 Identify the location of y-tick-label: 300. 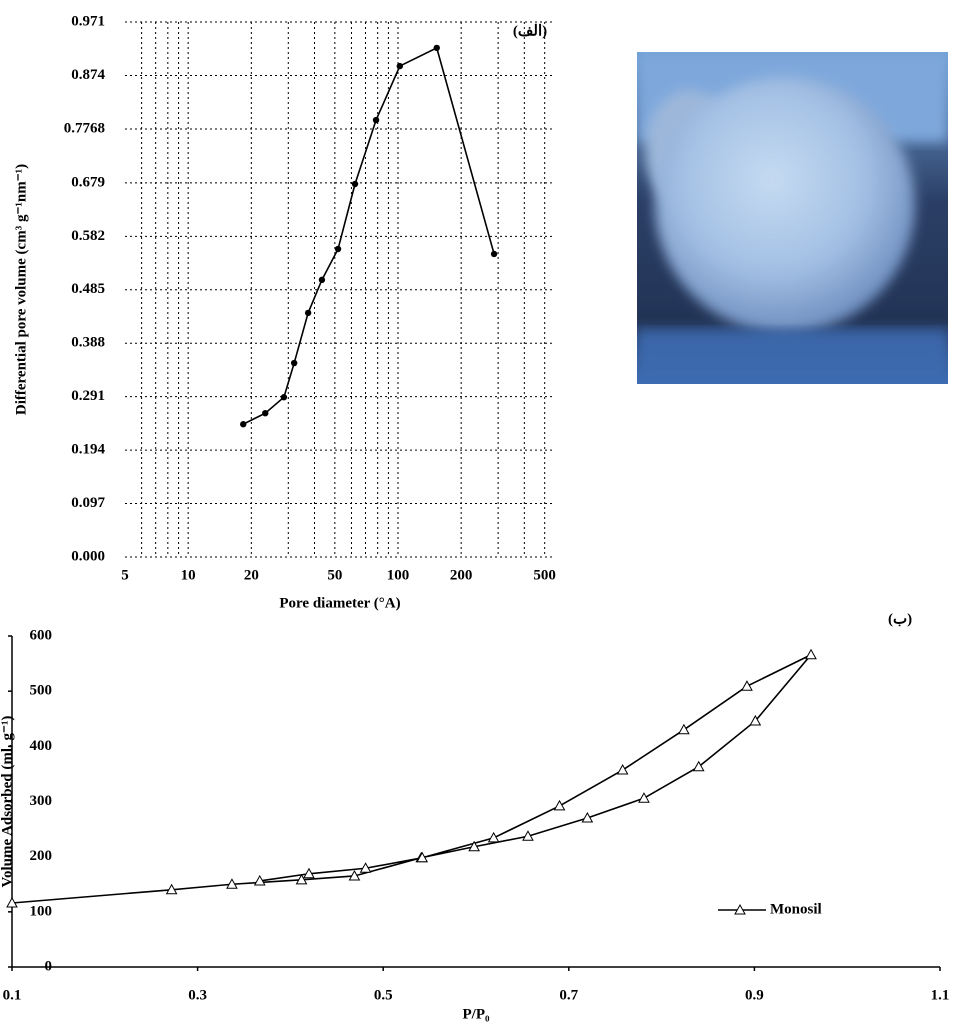
(41, 801).